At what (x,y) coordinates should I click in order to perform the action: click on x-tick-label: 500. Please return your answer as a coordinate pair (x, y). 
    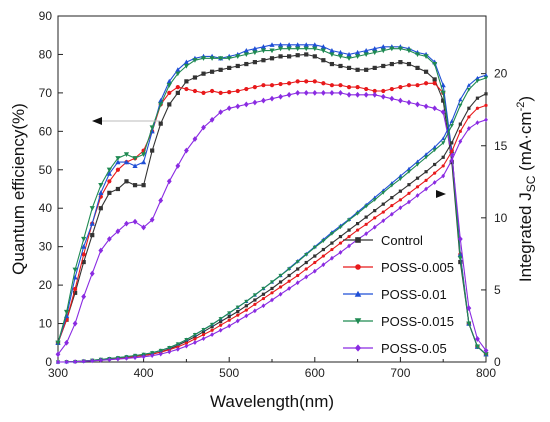
    Looking at the image, I should click on (229, 373).